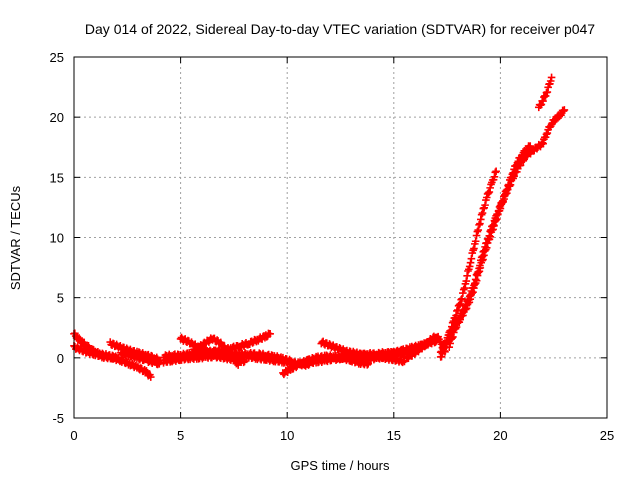 This screenshot has width=640, height=480. I want to click on x-tick-label: 15, so click(394, 435).